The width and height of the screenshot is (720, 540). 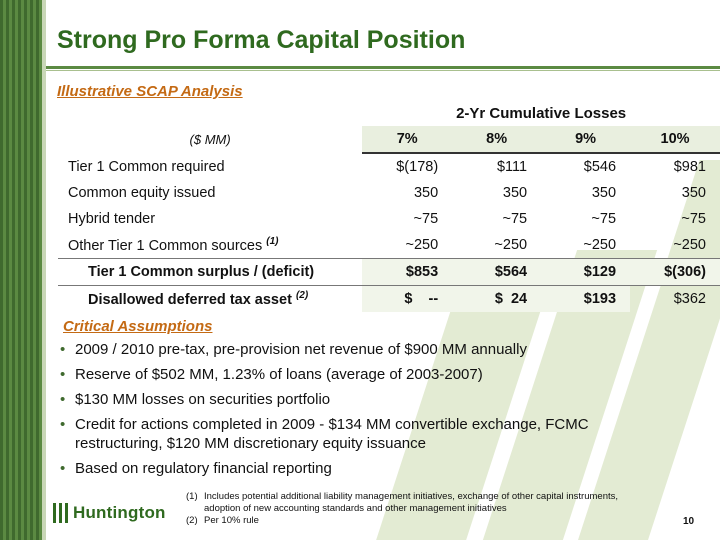 I want to click on row-label: Hybrid tender, so click(x=210, y=219).